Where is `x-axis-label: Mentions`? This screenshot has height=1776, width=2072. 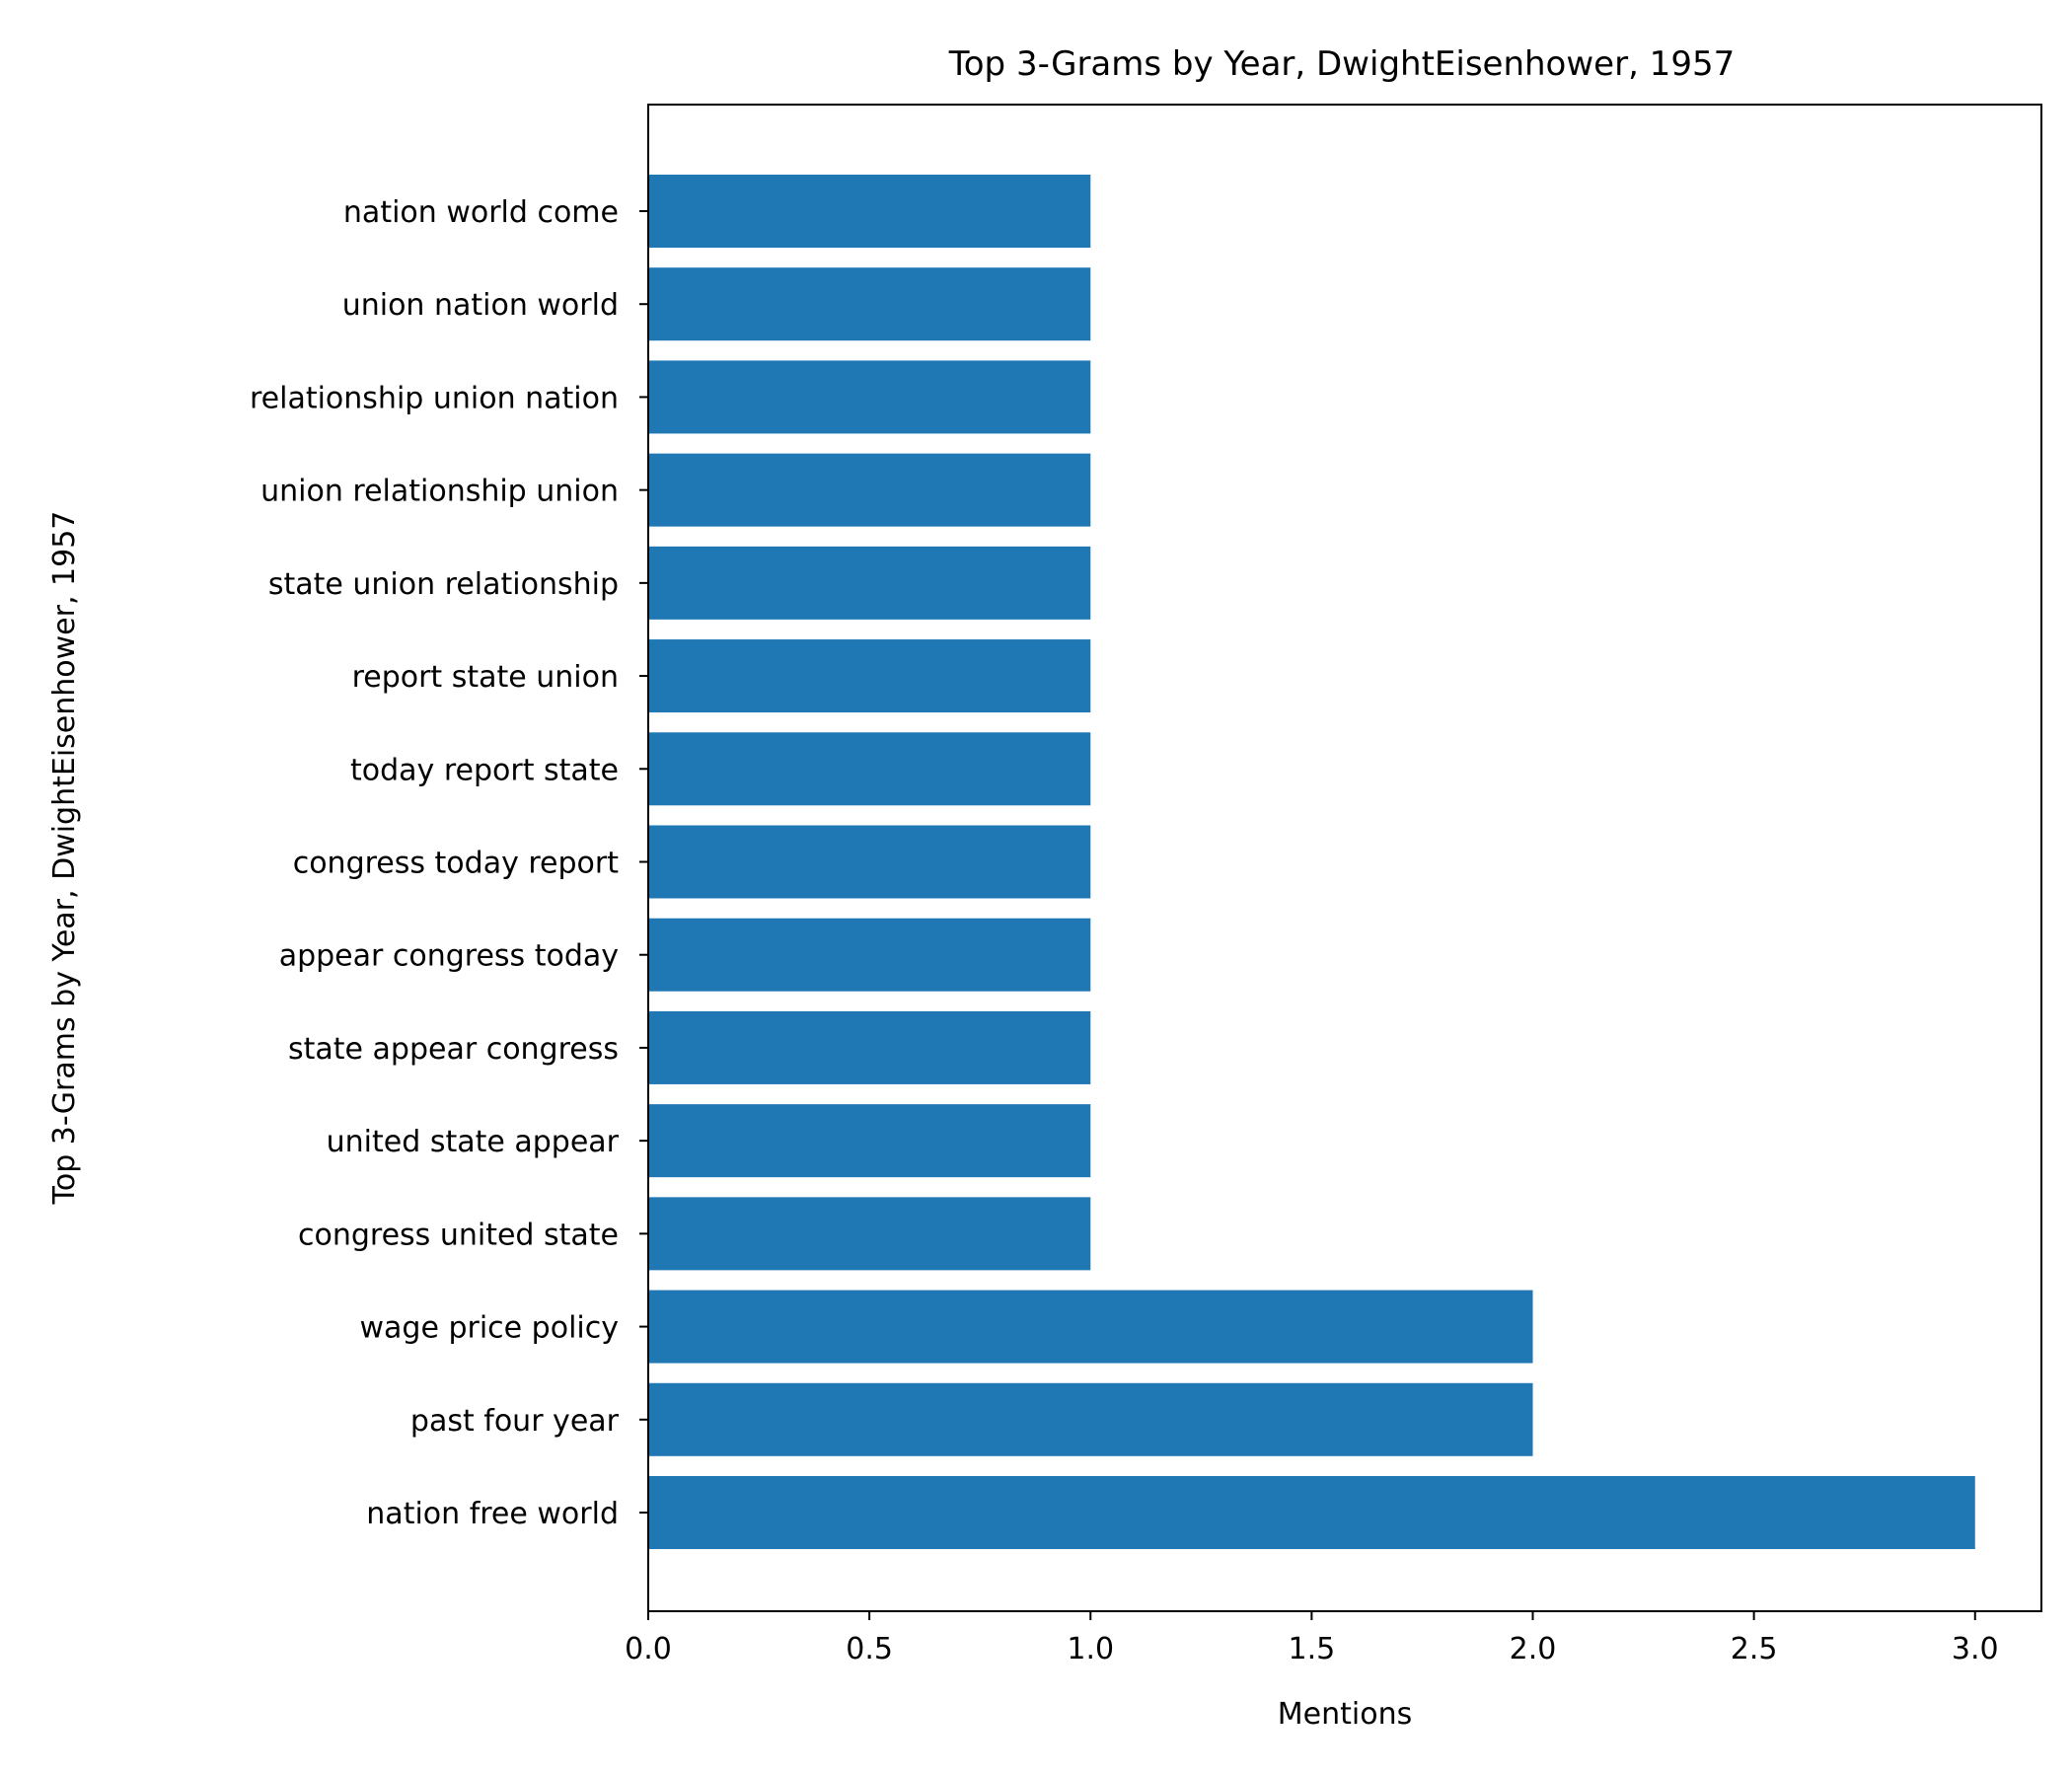
x-axis-label: Mentions is located at coordinates (1345, 1714).